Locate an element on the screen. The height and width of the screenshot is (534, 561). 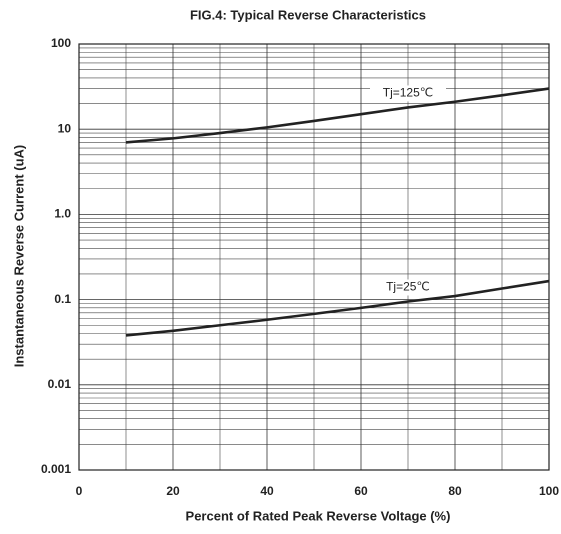
x-tick-label: 20 is located at coordinates (173, 491).